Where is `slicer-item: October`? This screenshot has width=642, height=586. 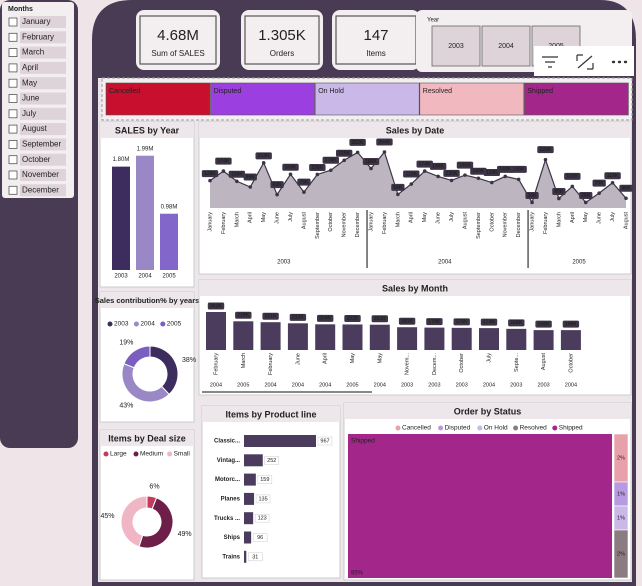 slicer-item: October is located at coordinates (36, 159).